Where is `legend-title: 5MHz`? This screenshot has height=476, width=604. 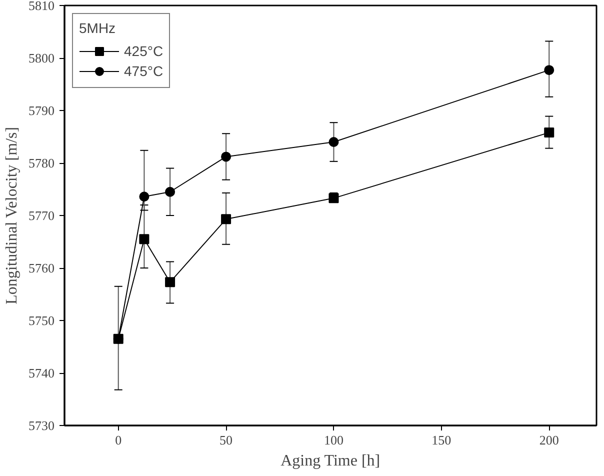
legend-title: 5MHz is located at coordinates (98, 28).